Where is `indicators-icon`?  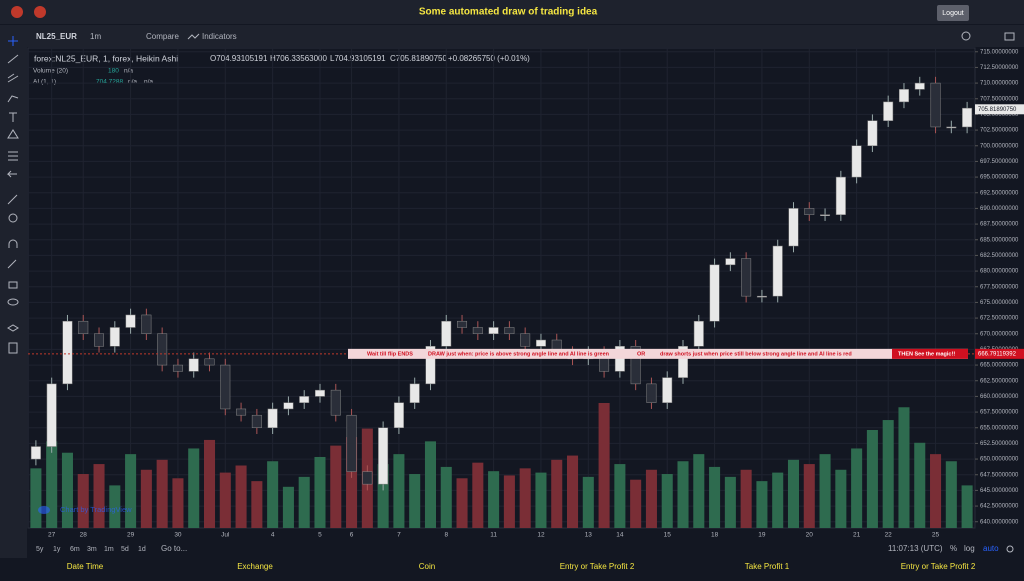 indicators-icon is located at coordinates (193, 36).